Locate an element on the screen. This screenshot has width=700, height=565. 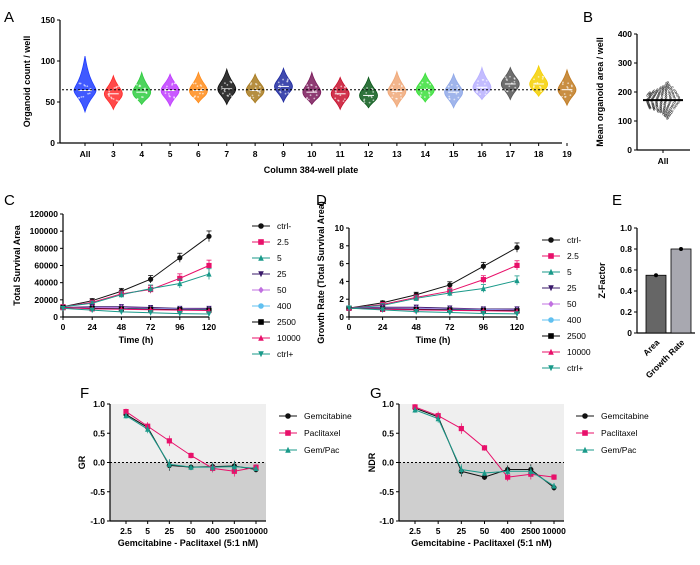
panel-d-x-tick-label: 0 is located at coordinates (349, 327).